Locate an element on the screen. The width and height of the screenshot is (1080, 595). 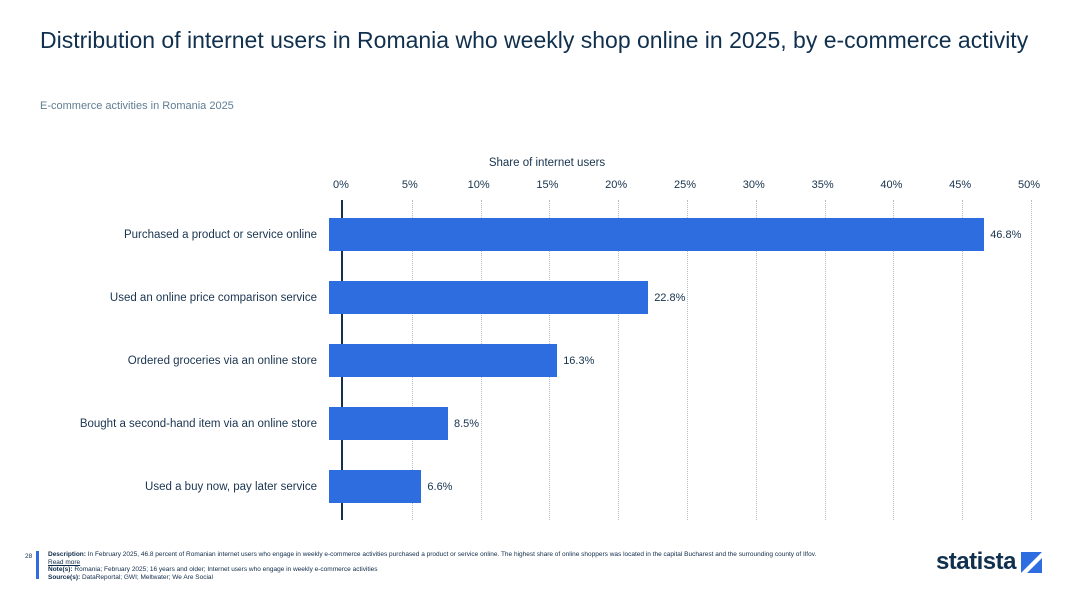
x-tick: 20% is located at coordinates (616, 185).